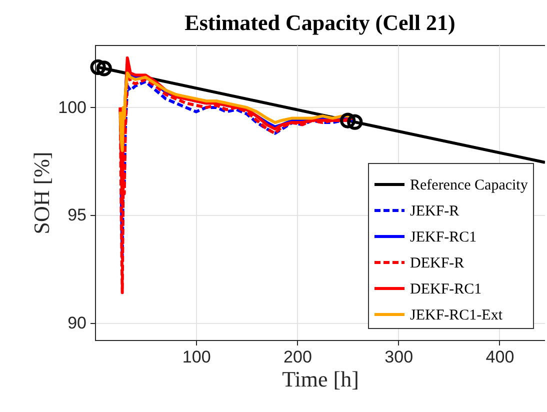 Image resolution: width=547 pixels, height=412 pixels. Describe the element at coordinates (41, 193) in the screenshot. I see `y-axis-title: SOH [%]` at that location.